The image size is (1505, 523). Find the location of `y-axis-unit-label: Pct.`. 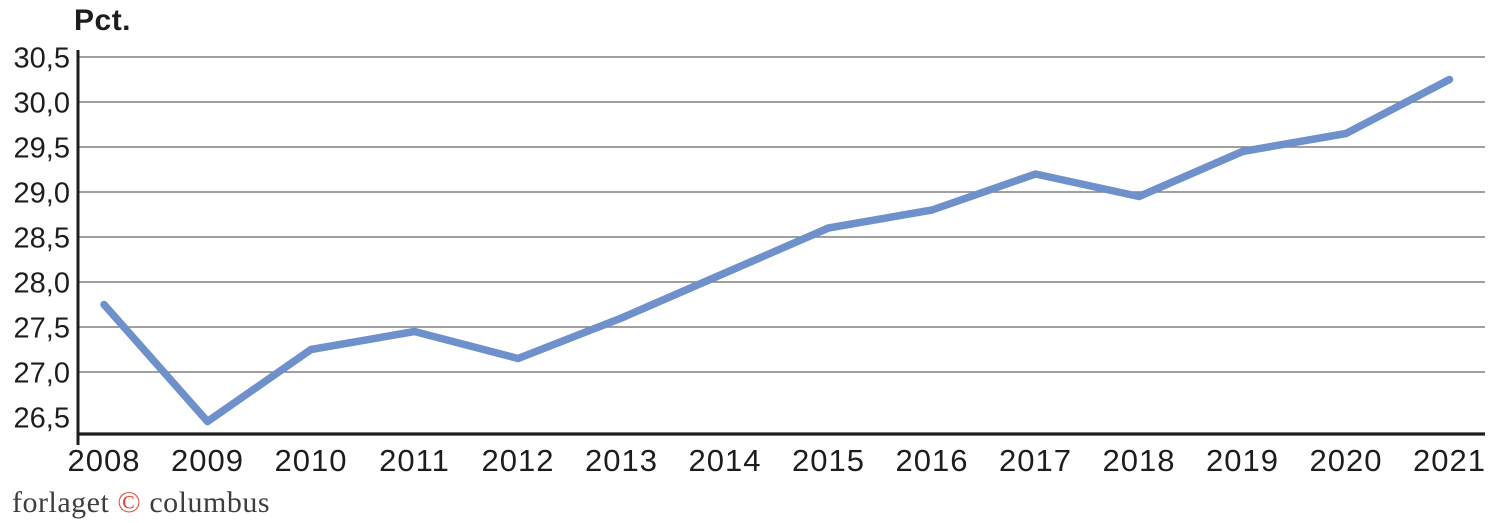

y-axis-unit-label: Pct. is located at coordinates (103, 20).